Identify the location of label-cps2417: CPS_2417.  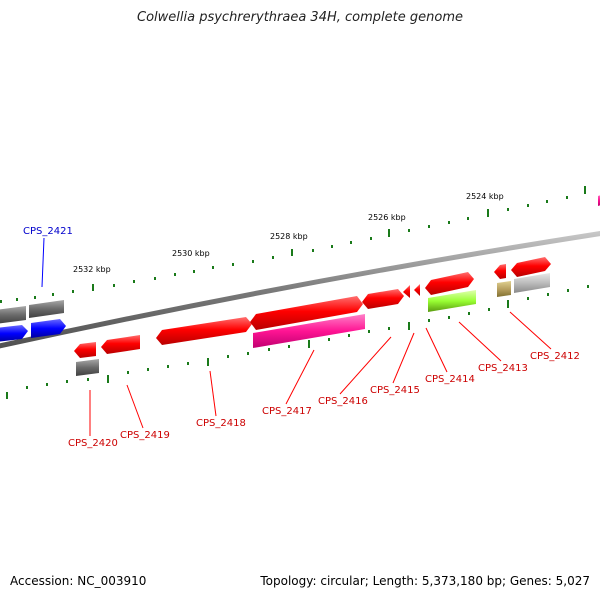
(287, 411).